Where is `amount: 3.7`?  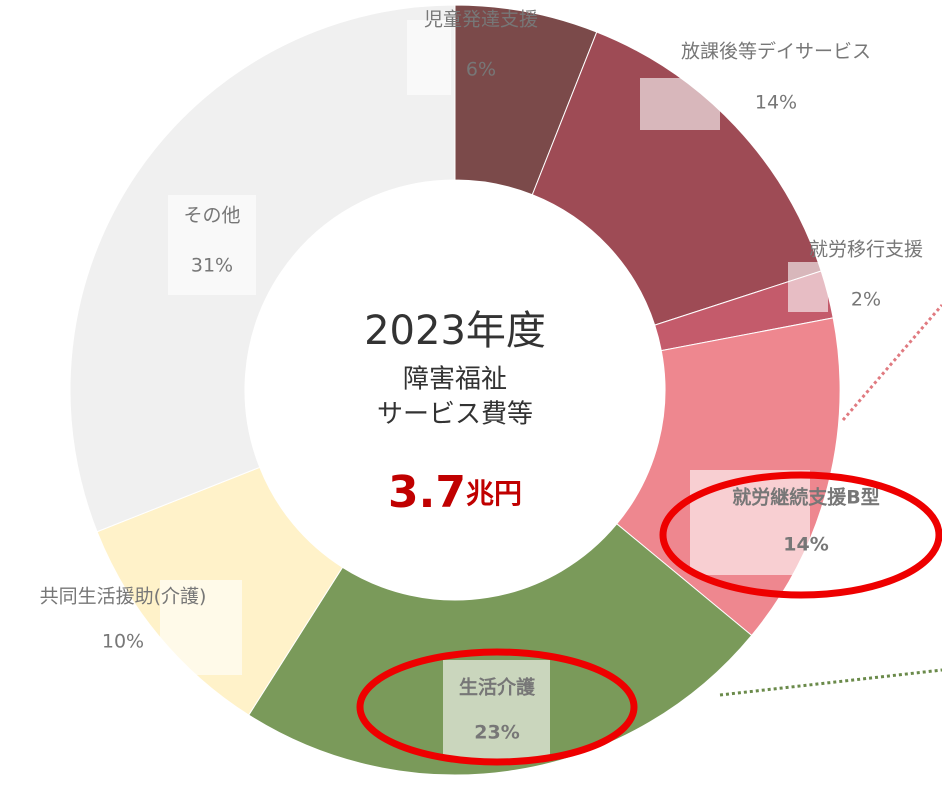
amount: 3.7 is located at coordinates (427, 492).